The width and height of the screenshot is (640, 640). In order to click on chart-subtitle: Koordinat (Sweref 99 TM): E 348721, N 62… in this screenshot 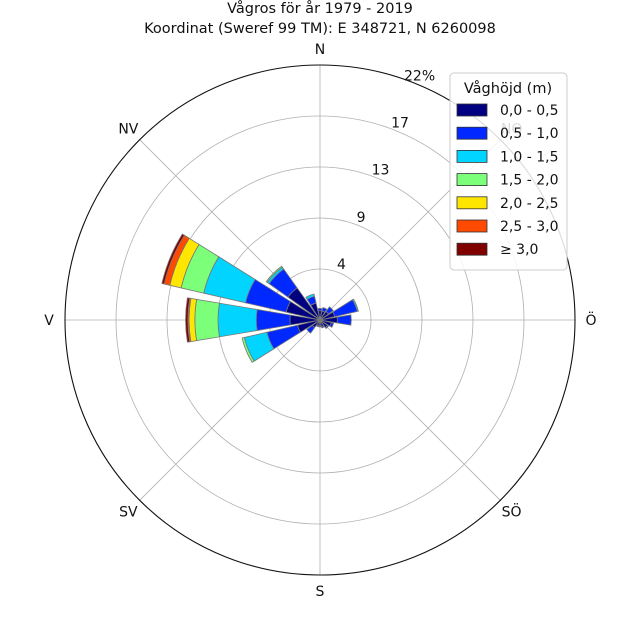, I will do `click(320, 29)`.